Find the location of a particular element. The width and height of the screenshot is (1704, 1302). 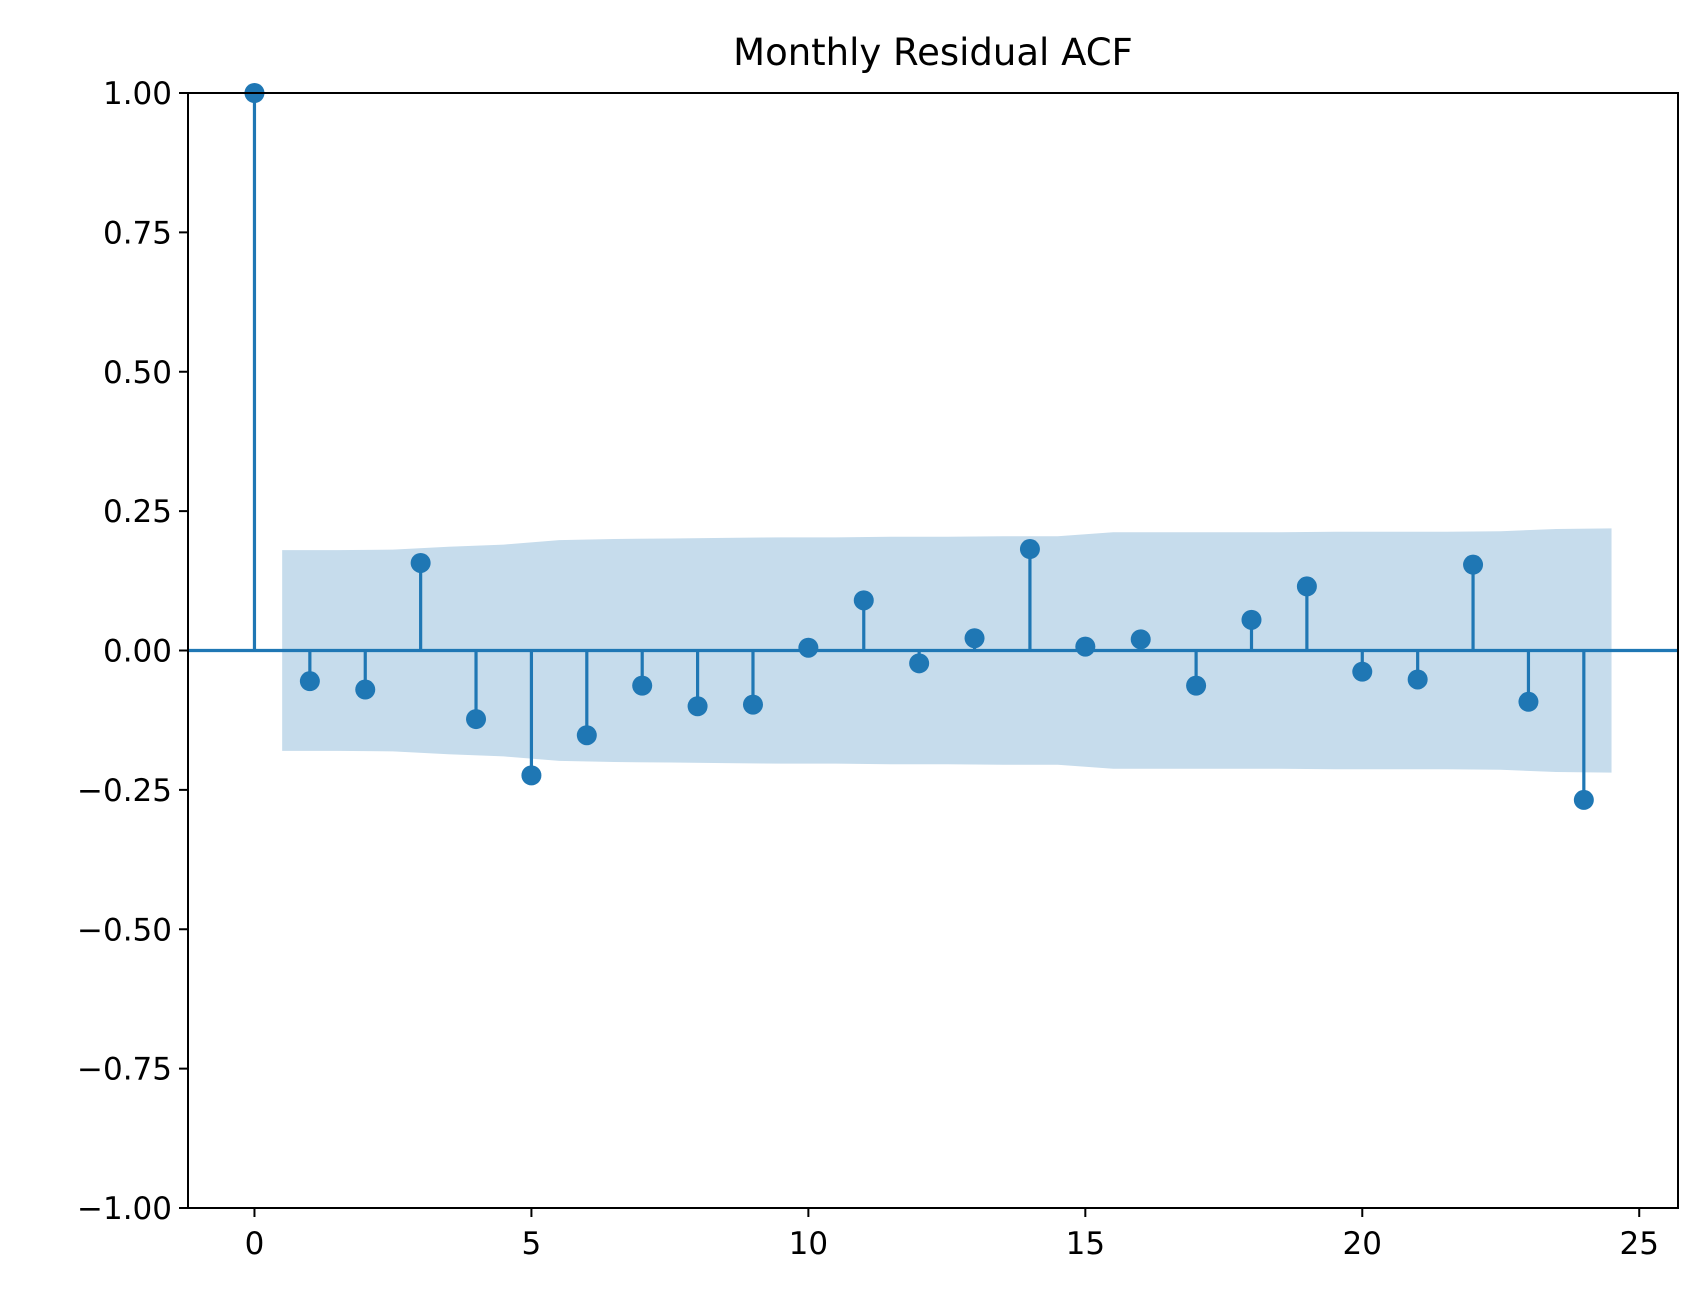

y-tick-label: 0.75 is located at coordinates (137, 233).